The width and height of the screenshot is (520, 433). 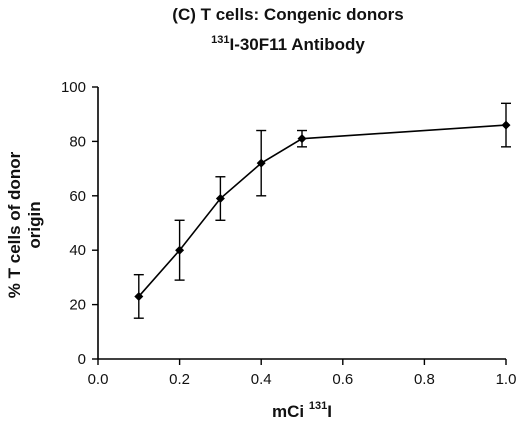 I want to click on y-axis-label: % T cells of donor origin, so click(x=24, y=224).